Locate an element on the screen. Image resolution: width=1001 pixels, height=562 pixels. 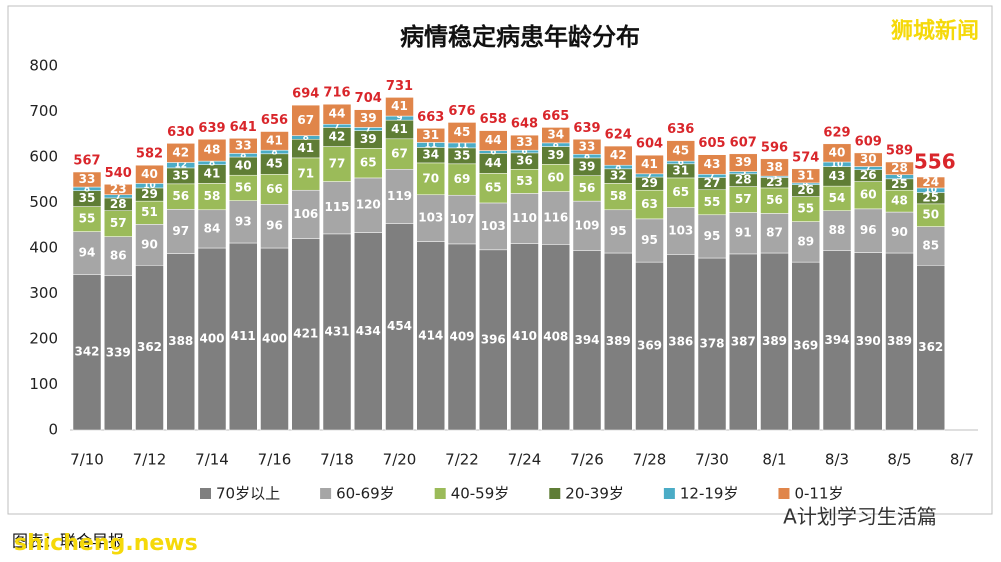
legend-label: 12-19岁 is located at coordinates (709, 494).